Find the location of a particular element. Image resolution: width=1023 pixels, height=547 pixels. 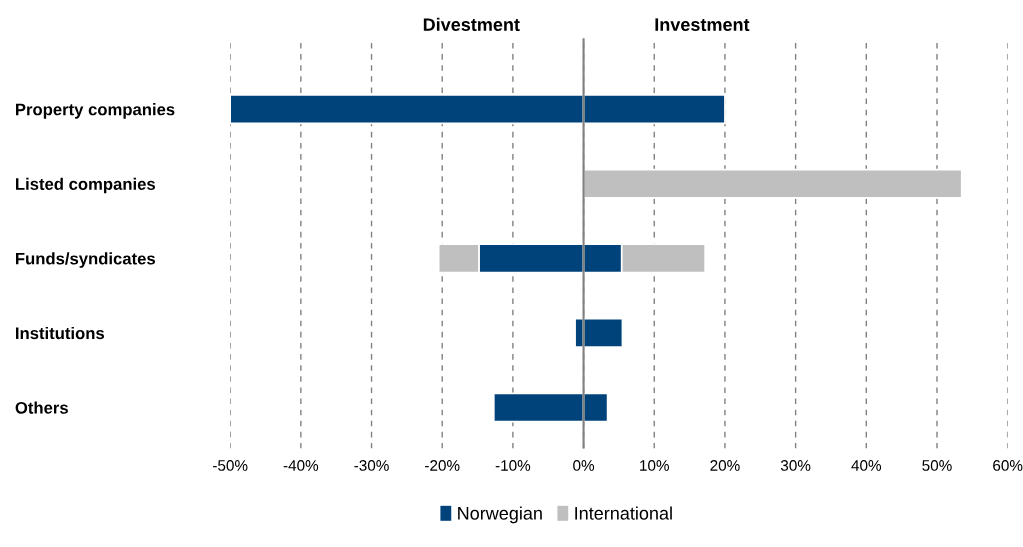

legend-label: International is located at coordinates (623, 513).